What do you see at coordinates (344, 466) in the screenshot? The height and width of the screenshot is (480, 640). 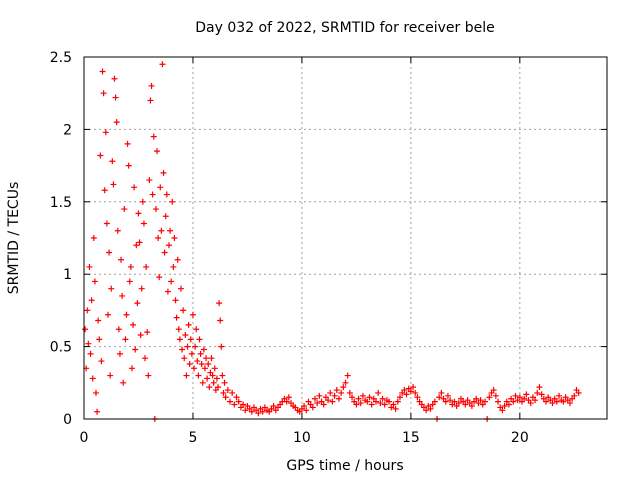 I see `x-axis-label: GPS time / hours` at bounding box center [344, 466].